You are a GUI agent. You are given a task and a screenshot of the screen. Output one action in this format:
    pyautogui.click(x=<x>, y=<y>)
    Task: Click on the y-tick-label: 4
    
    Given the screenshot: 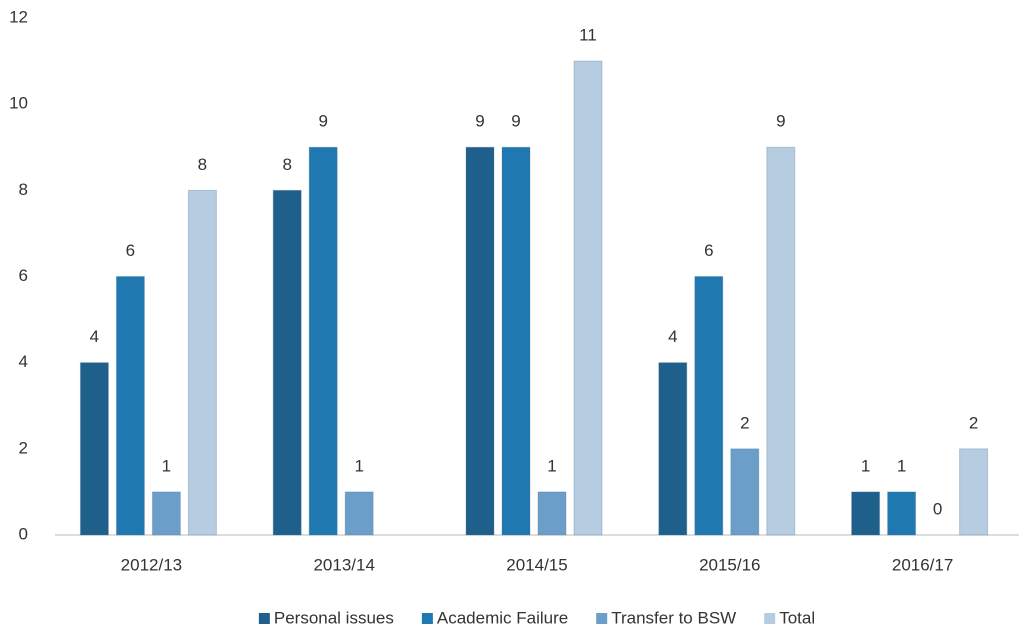 What is the action you would take?
    pyautogui.click(x=23, y=361)
    